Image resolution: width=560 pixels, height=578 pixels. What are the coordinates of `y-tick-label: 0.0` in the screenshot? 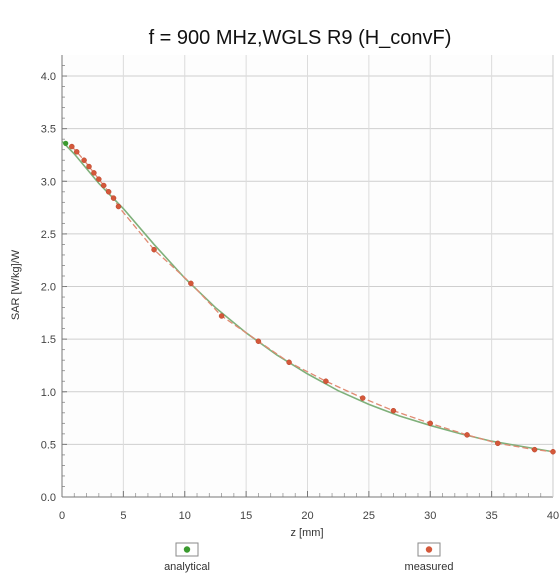 It's located at (48, 498).